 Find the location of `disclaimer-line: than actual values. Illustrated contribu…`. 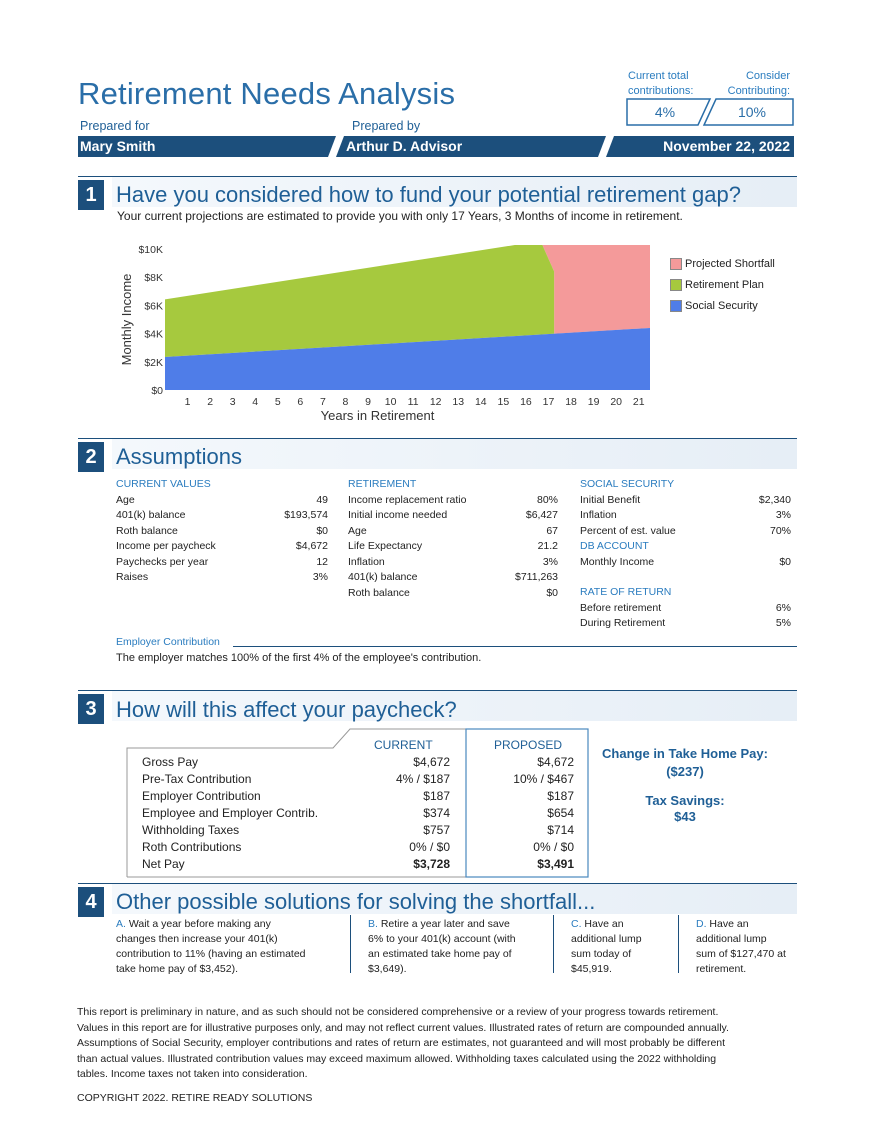

disclaimer-line: than actual values. Illustrated contribu… is located at coordinates (397, 1058).